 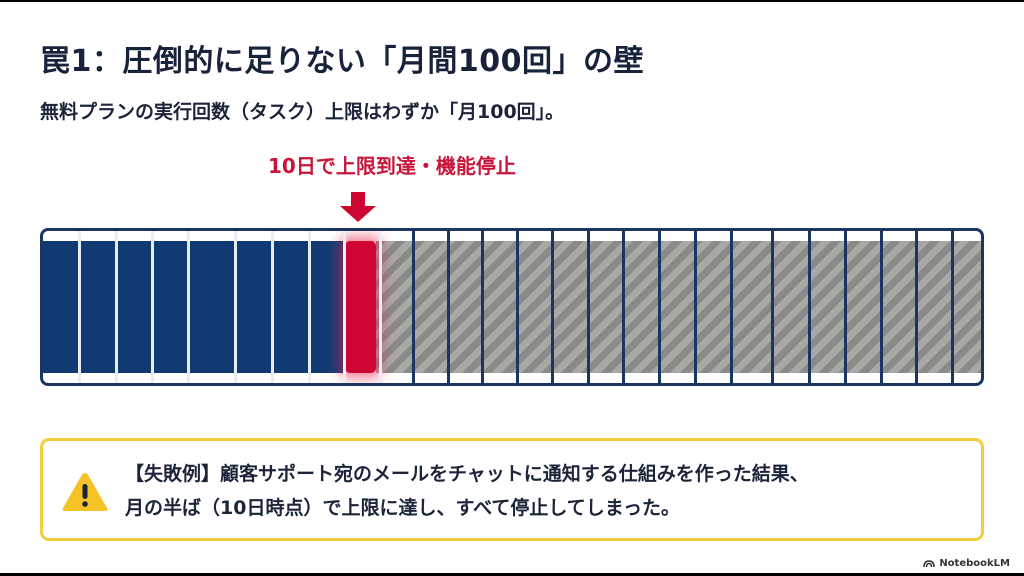 I want to click on notebooklm-logo-icon, so click(x=929, y=564).